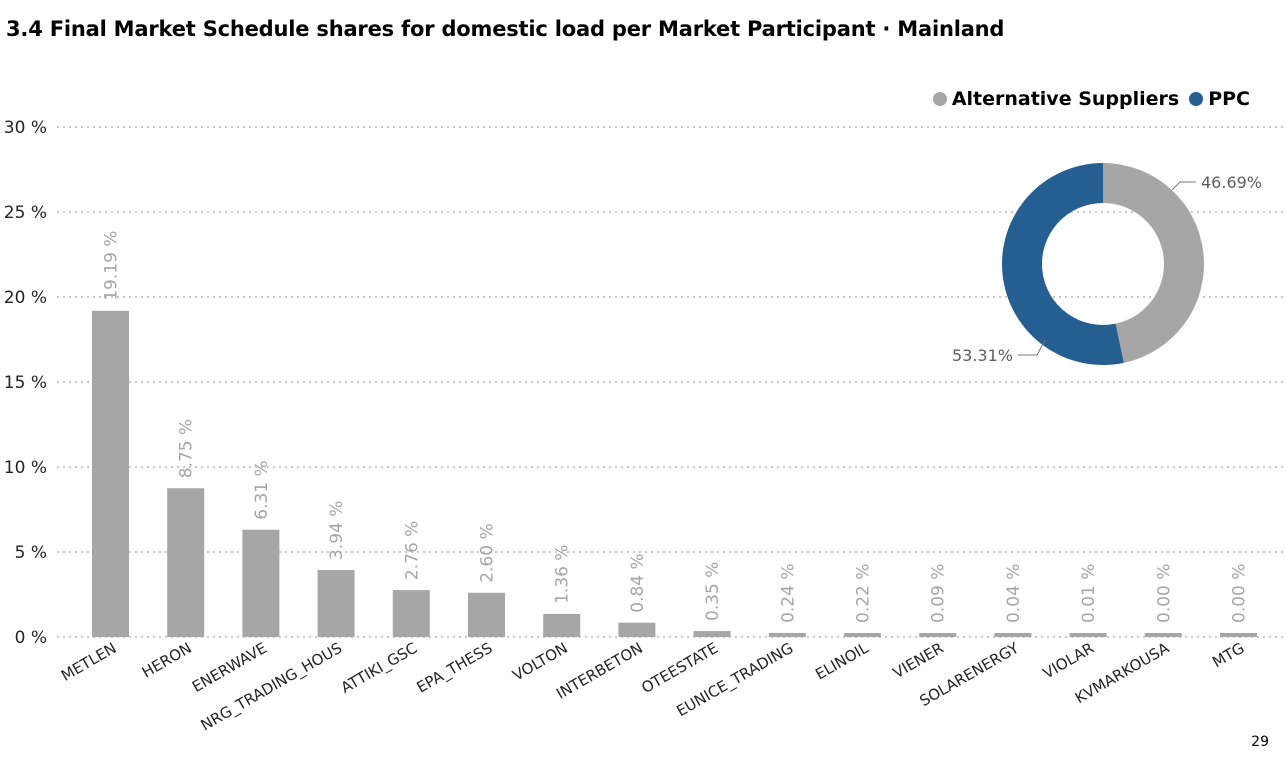 This screenshot has height=764, width=1286. I want to click on bar-value-label: 19.19 %, so click(112, 266).